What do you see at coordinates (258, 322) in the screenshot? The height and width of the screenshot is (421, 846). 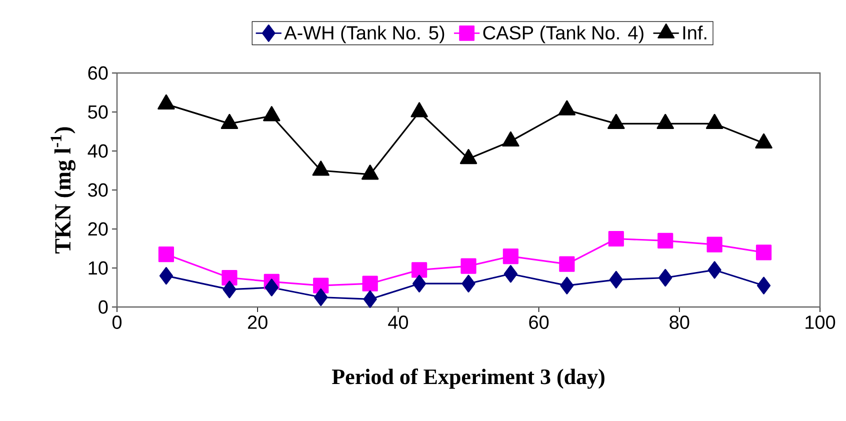 I see `x-tick-label: 20` at bounding box center [258, 322].